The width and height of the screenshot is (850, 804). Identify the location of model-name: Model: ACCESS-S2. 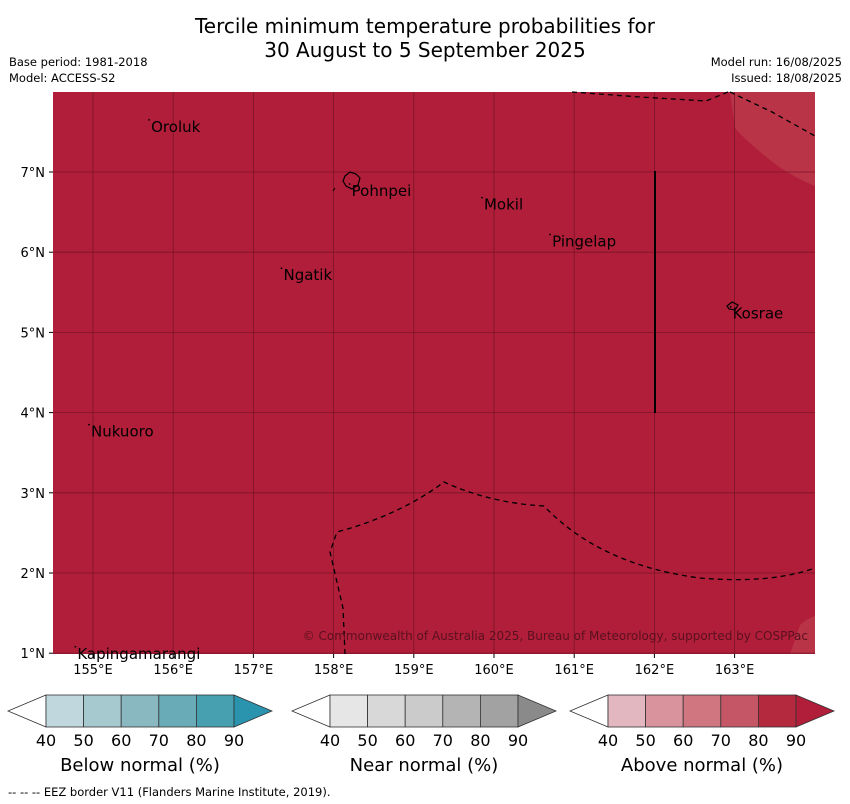
(62, 78).